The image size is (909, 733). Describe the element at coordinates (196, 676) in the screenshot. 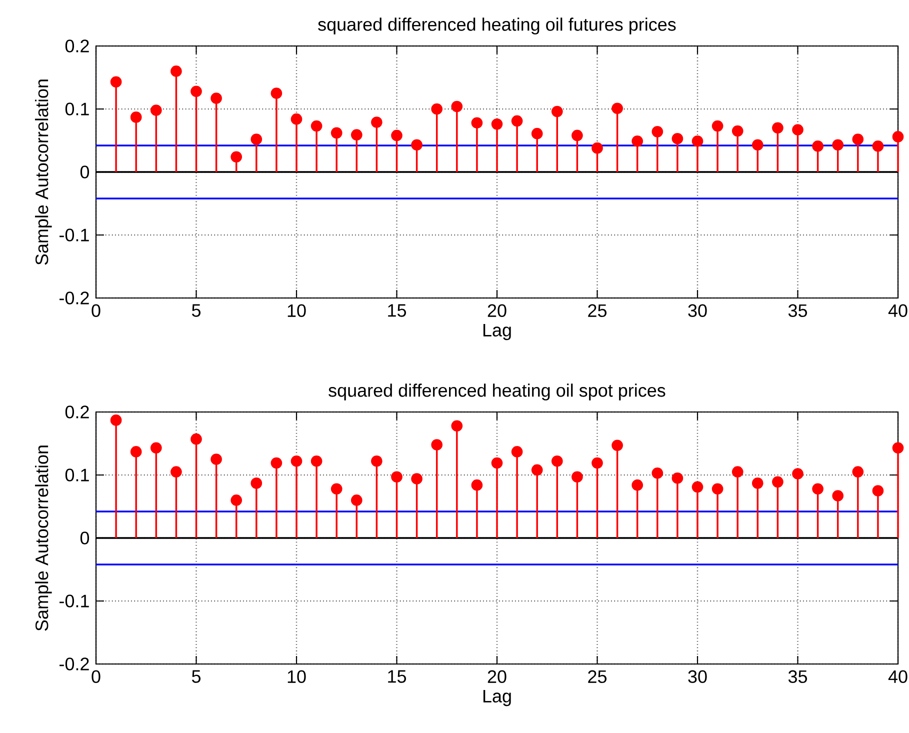

I see `x-tick-label: 5` at that location.